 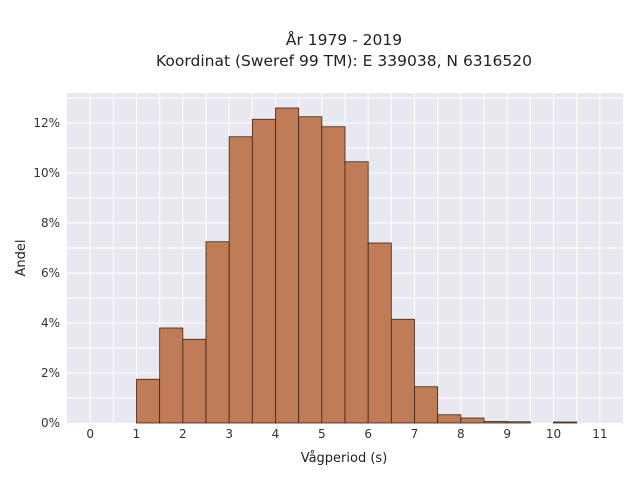 What do you see at coordinates (461, 434) in the screenshot?
I see `x-tick-label: 8` at bounding box center [461, 434].